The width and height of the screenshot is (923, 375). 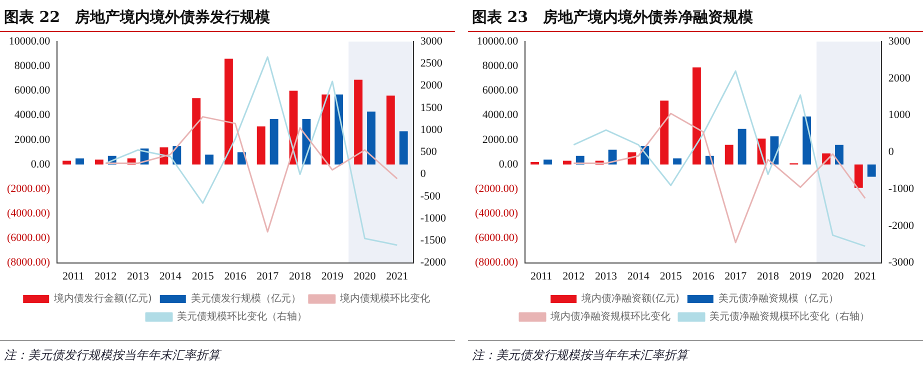 What do you see at coordinates (790, 316) in the screenshot?
I see `legend-label: 美元债净融资规模环比变化（右轴）` at bounding box center [790, 316].